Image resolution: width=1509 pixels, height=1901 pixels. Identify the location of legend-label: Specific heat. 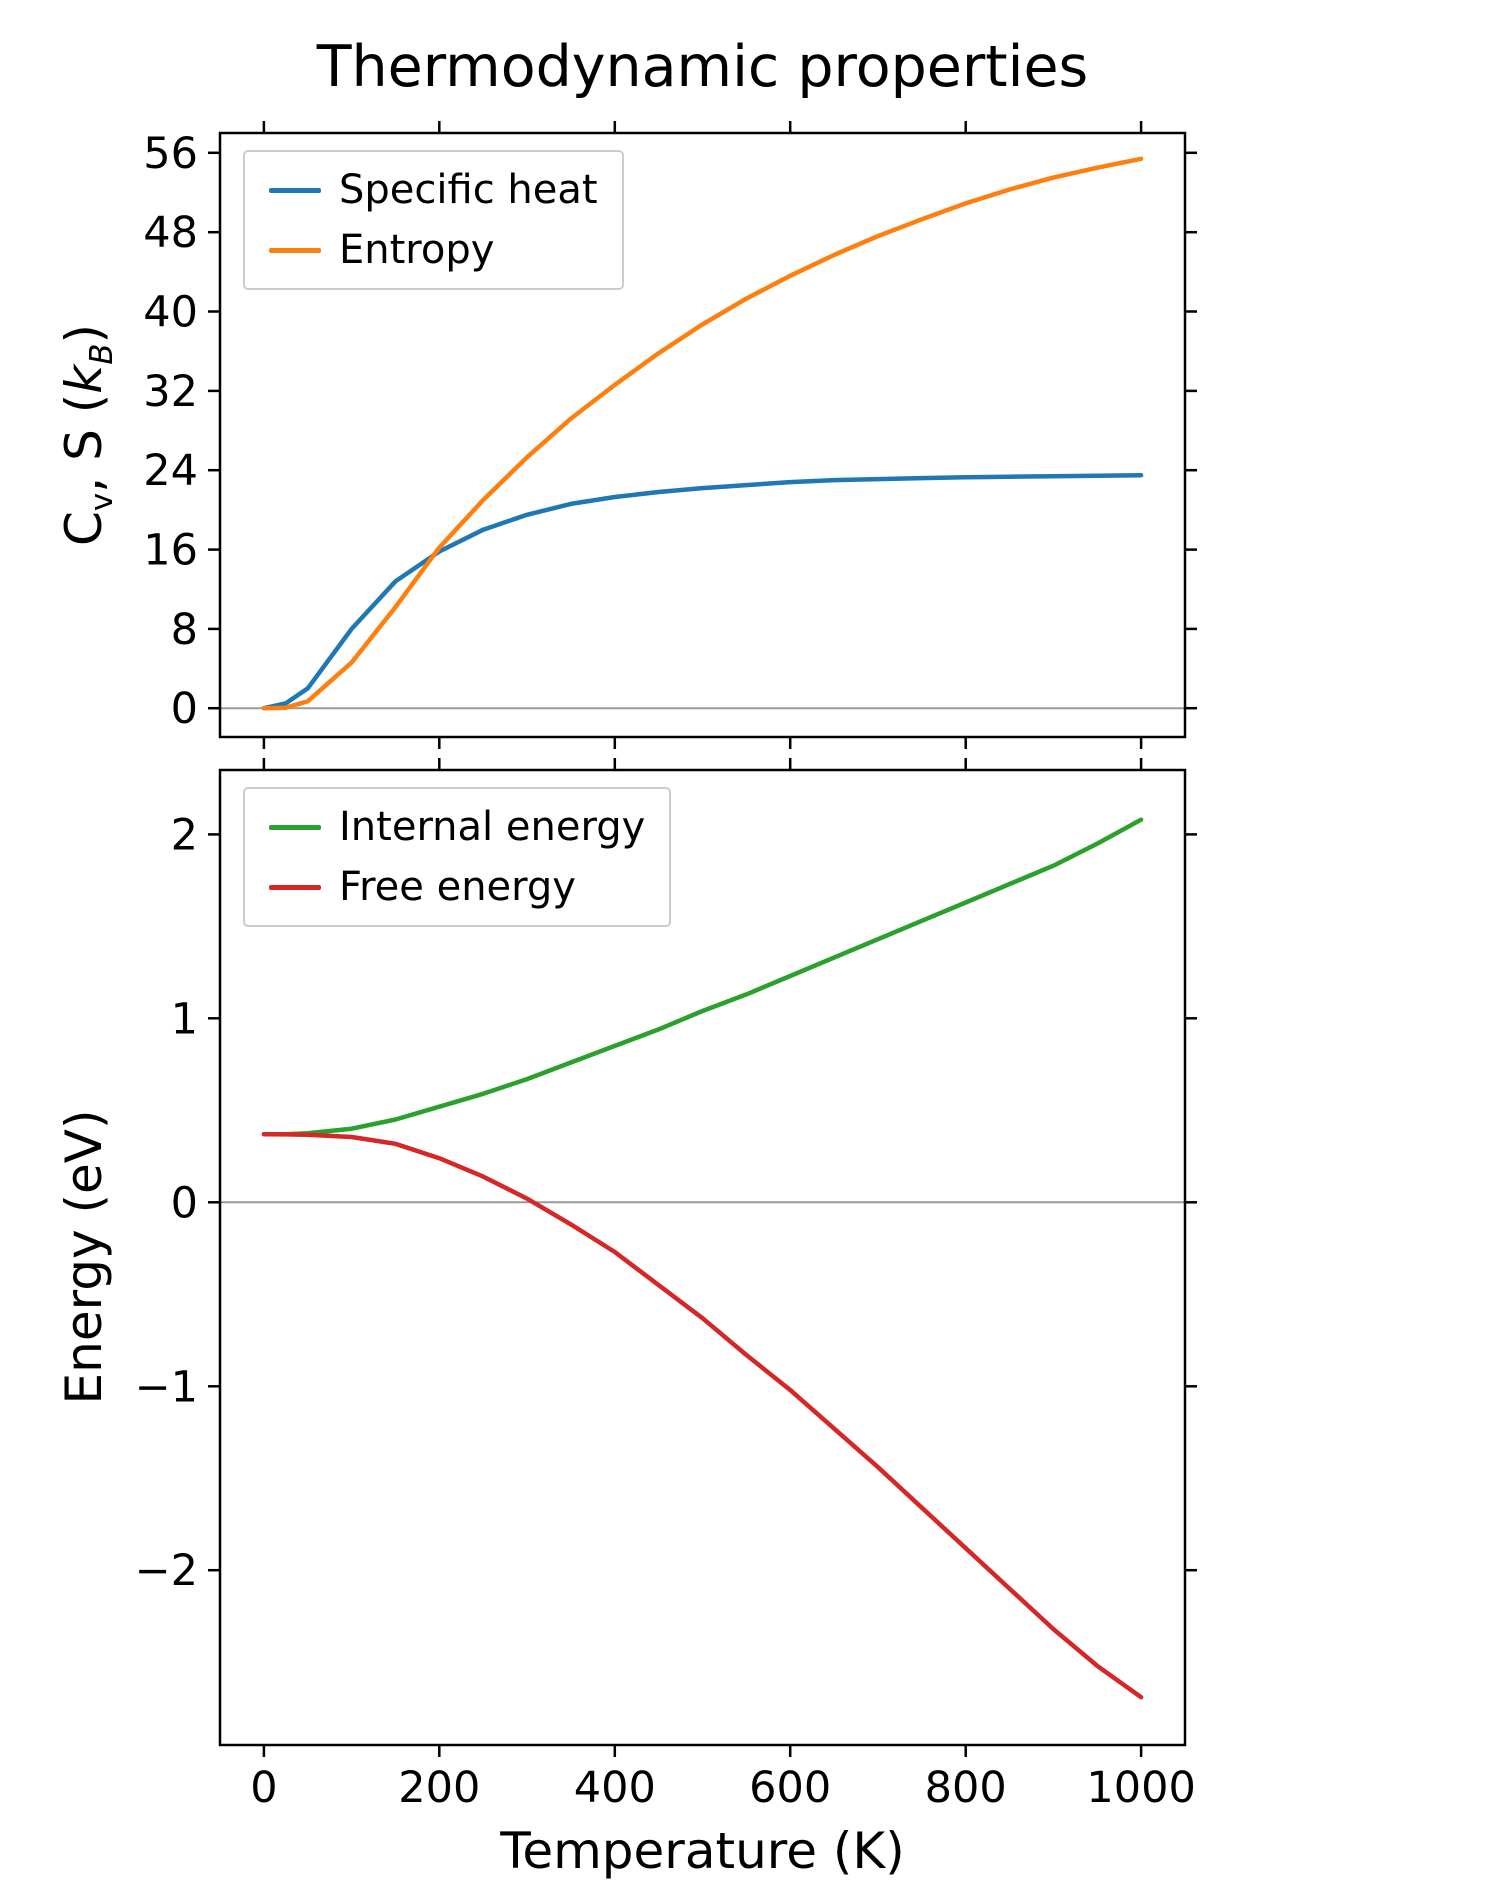
(468, 190).